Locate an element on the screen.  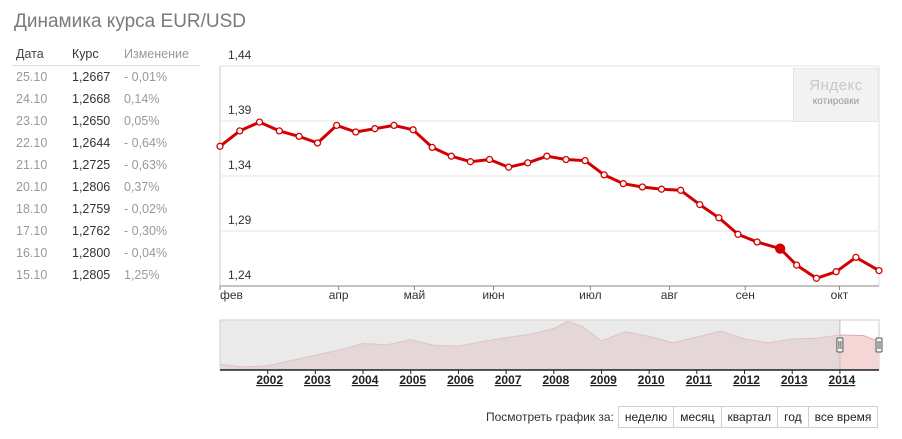
table-row: 25.10 1,2667 - 0,01% is located at coordinates (106, 77).